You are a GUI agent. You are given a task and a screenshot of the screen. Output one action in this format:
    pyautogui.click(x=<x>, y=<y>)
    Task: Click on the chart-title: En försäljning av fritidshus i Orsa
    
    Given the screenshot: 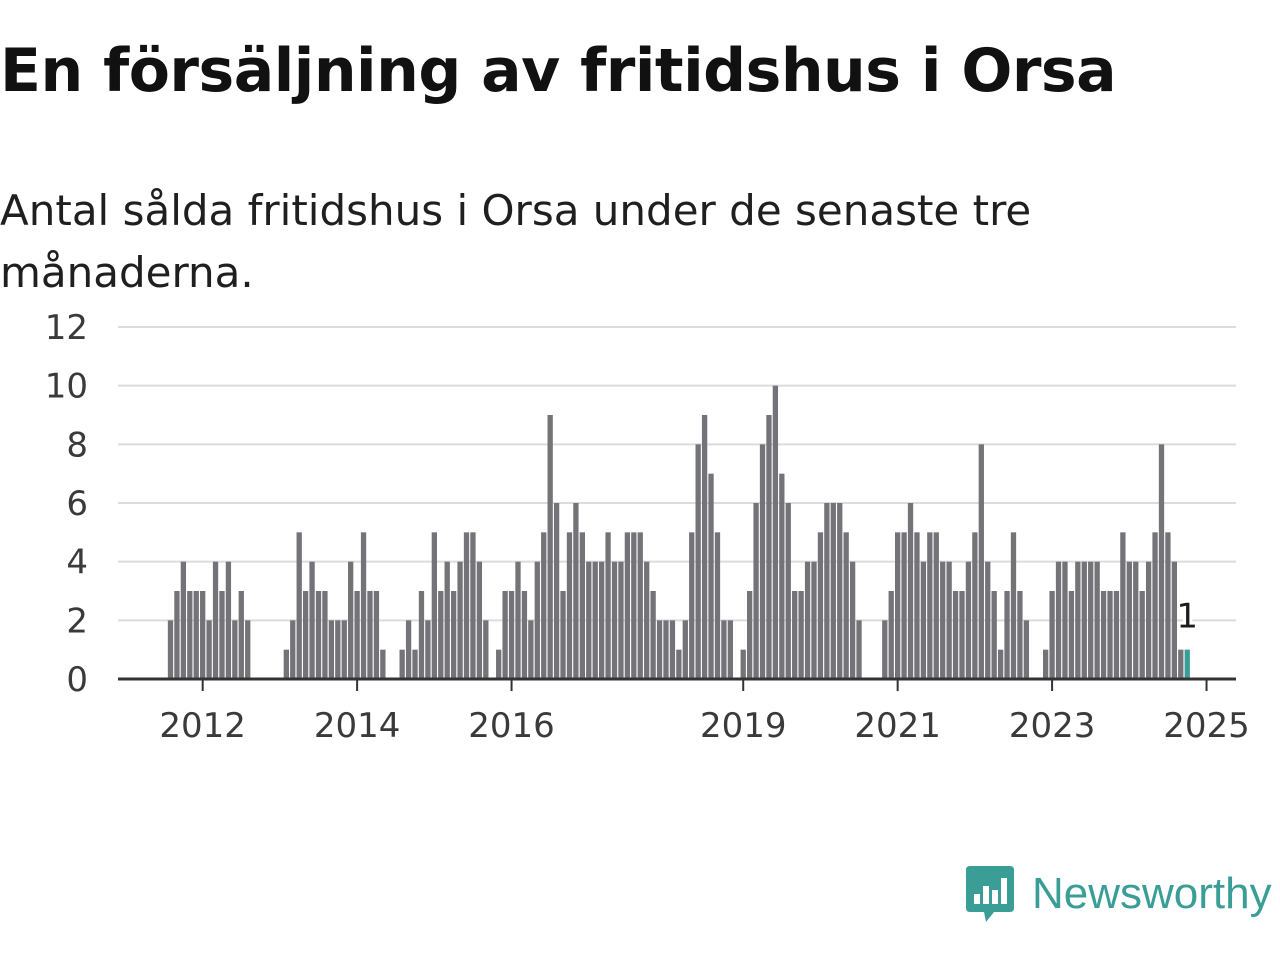 What is the action you would take?
    pyautogui.click(x=558, y=71)
    